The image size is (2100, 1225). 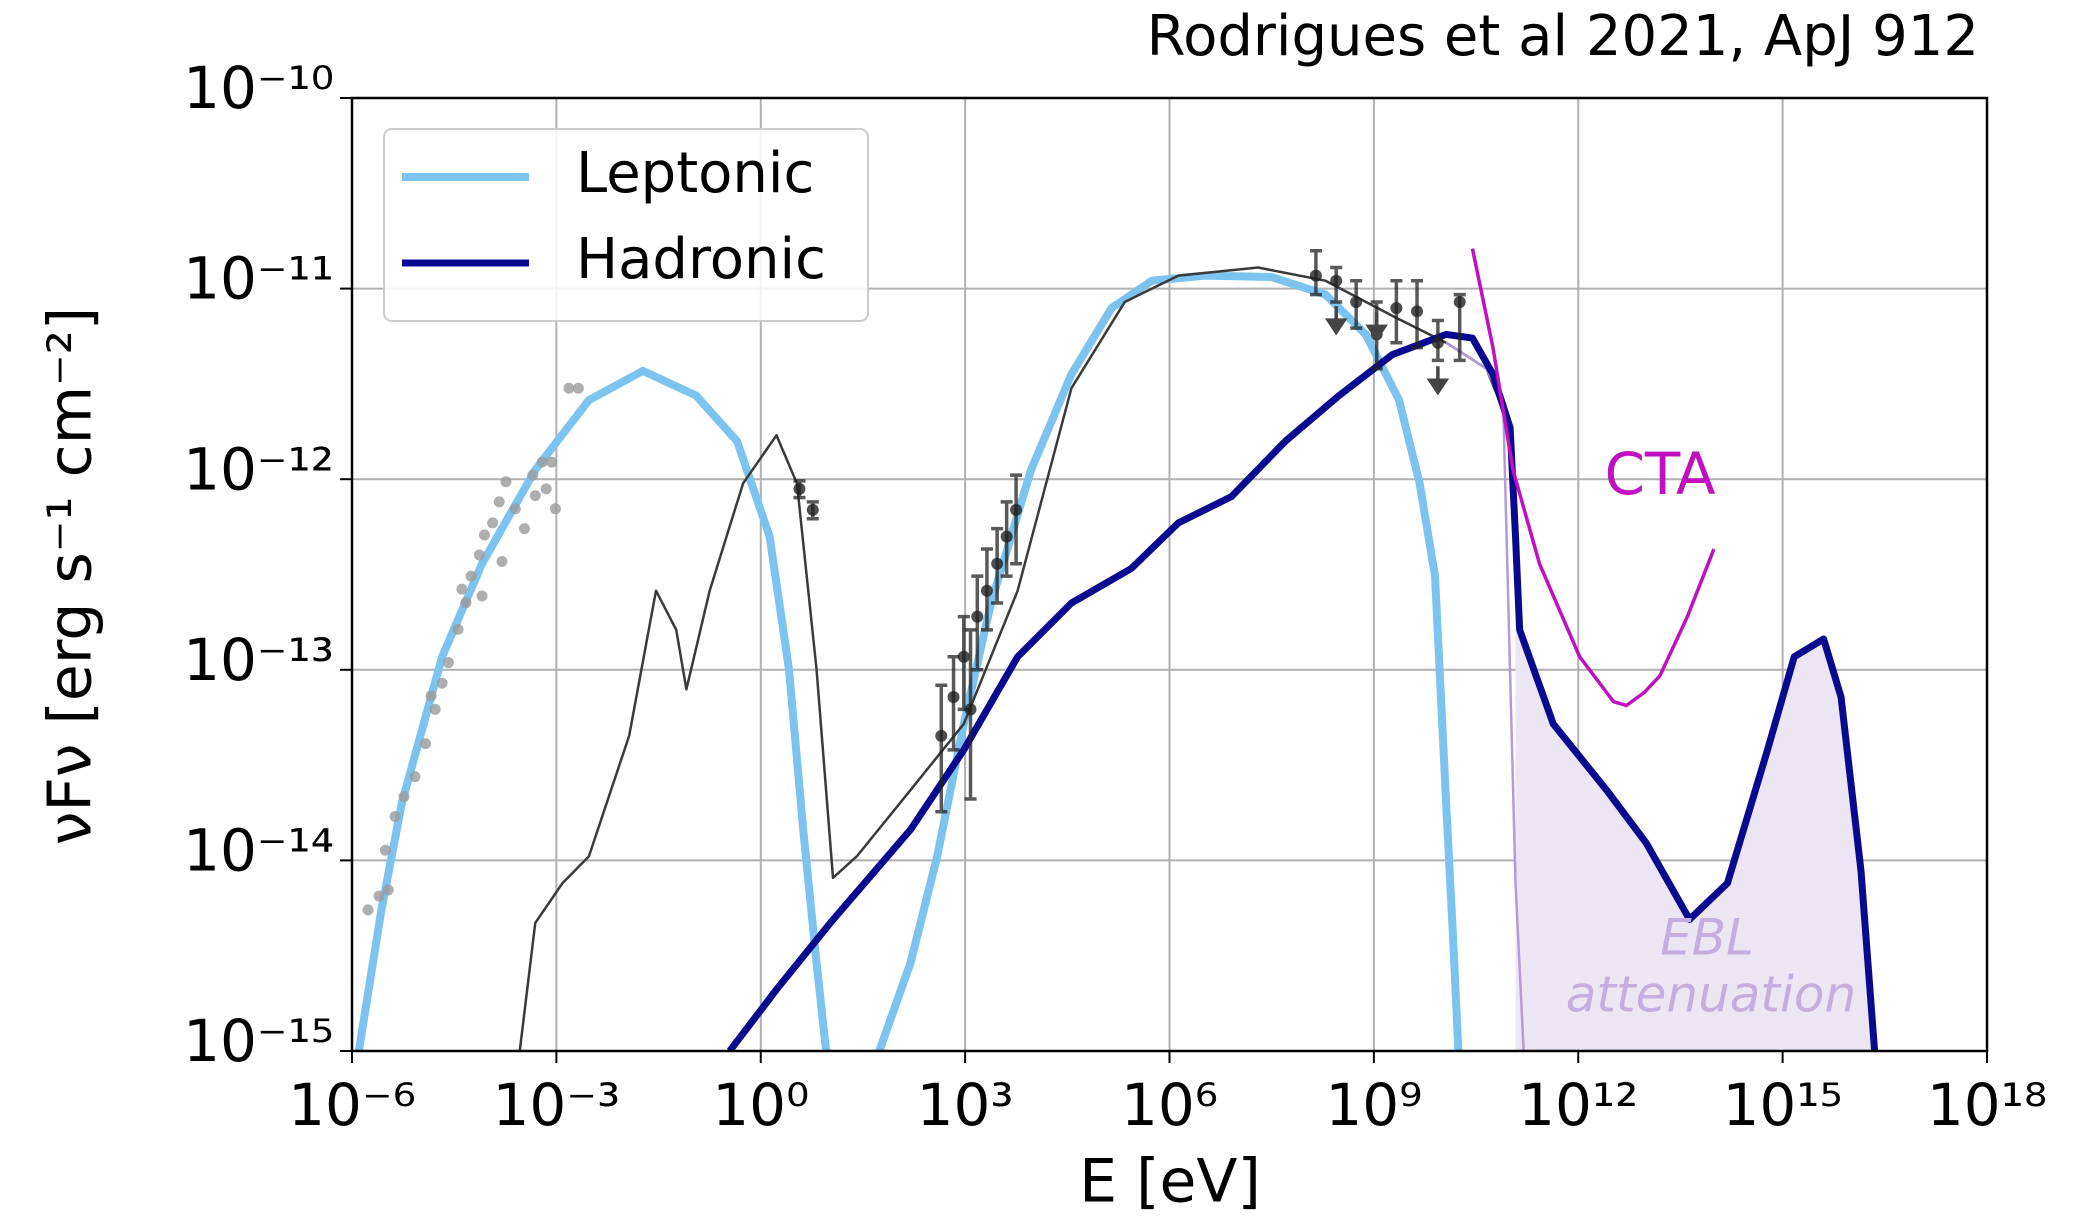 I want to click on y-tick-label: 10⁻¹², so click(x=258, y=469).